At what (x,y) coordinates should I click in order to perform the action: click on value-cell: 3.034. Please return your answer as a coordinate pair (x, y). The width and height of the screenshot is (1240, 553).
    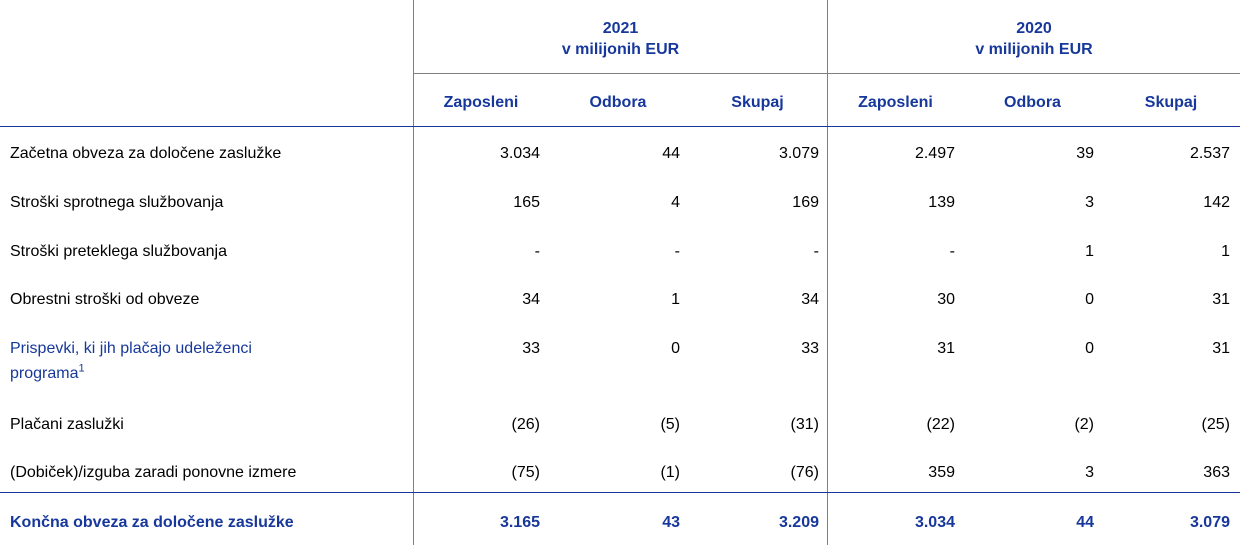
    Looking at the image, I should click on (519, 153).